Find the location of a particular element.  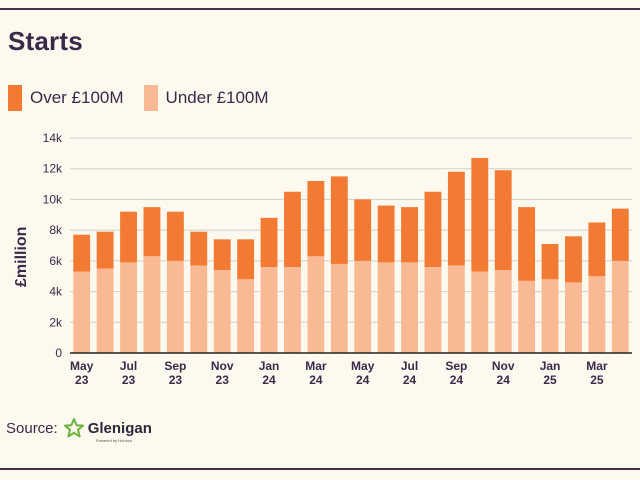

legend: Over £100M Under £100M is located at coordinates (148, 98).